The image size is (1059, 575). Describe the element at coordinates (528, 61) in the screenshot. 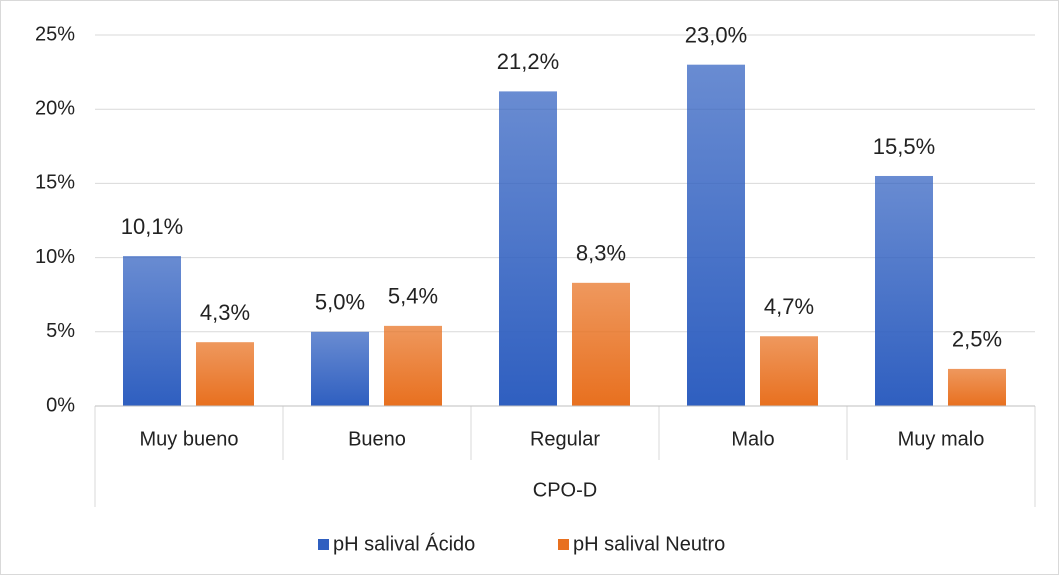

I see `data-label: 21,2%` at that location.